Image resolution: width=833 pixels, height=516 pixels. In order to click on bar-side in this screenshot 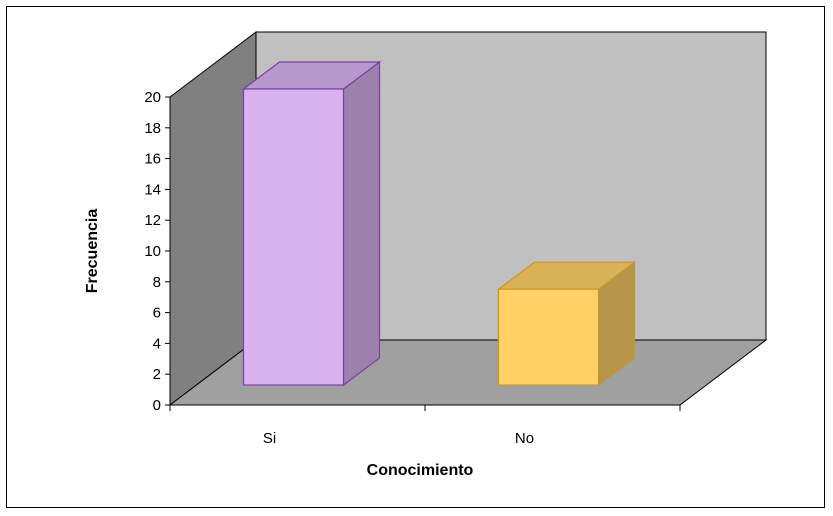, I will do `click(361, 223)`.